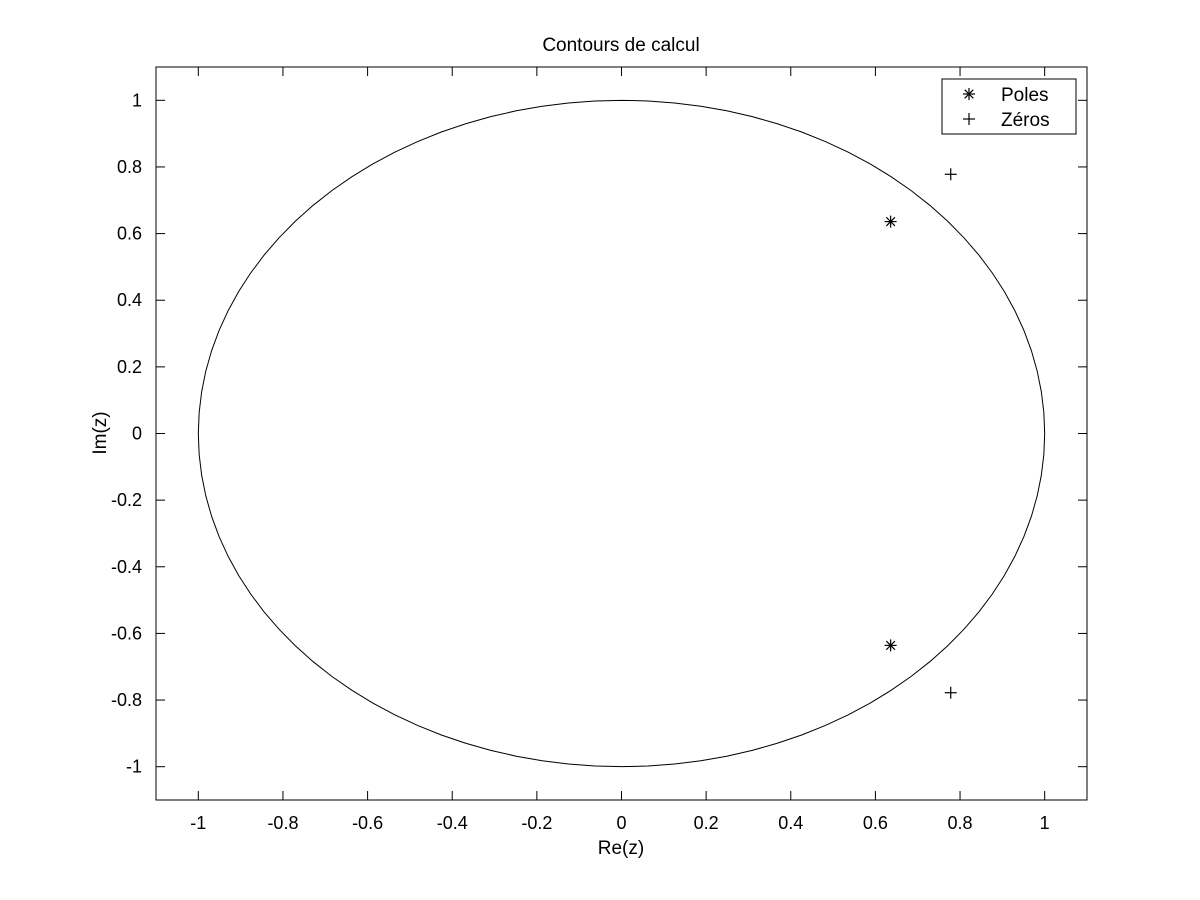 The height and width of the screenshot is (900, 1200). Describe the element at coordinates (452, 823) in the screenshot. I see `x-tick-label: -0.4` at that location.